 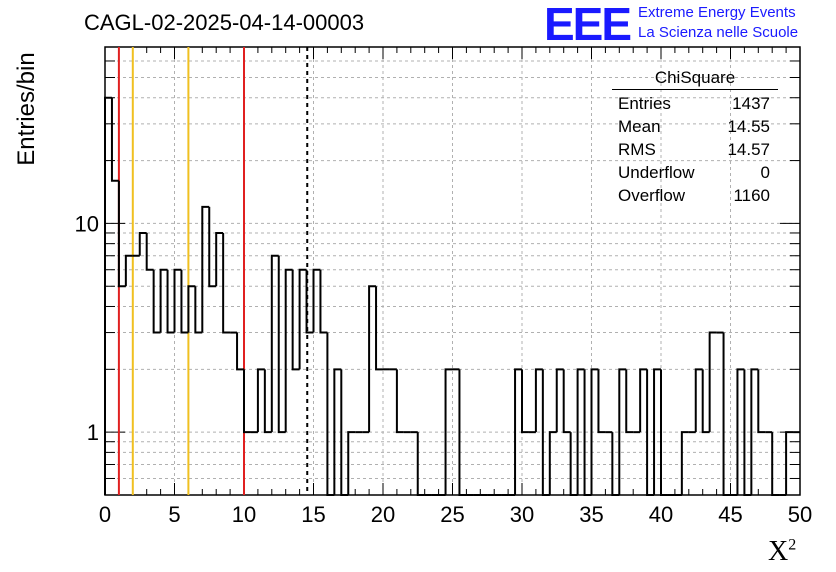 I want to click on logo-line1: Extreme Energy Events, so click(x=717, y=12).